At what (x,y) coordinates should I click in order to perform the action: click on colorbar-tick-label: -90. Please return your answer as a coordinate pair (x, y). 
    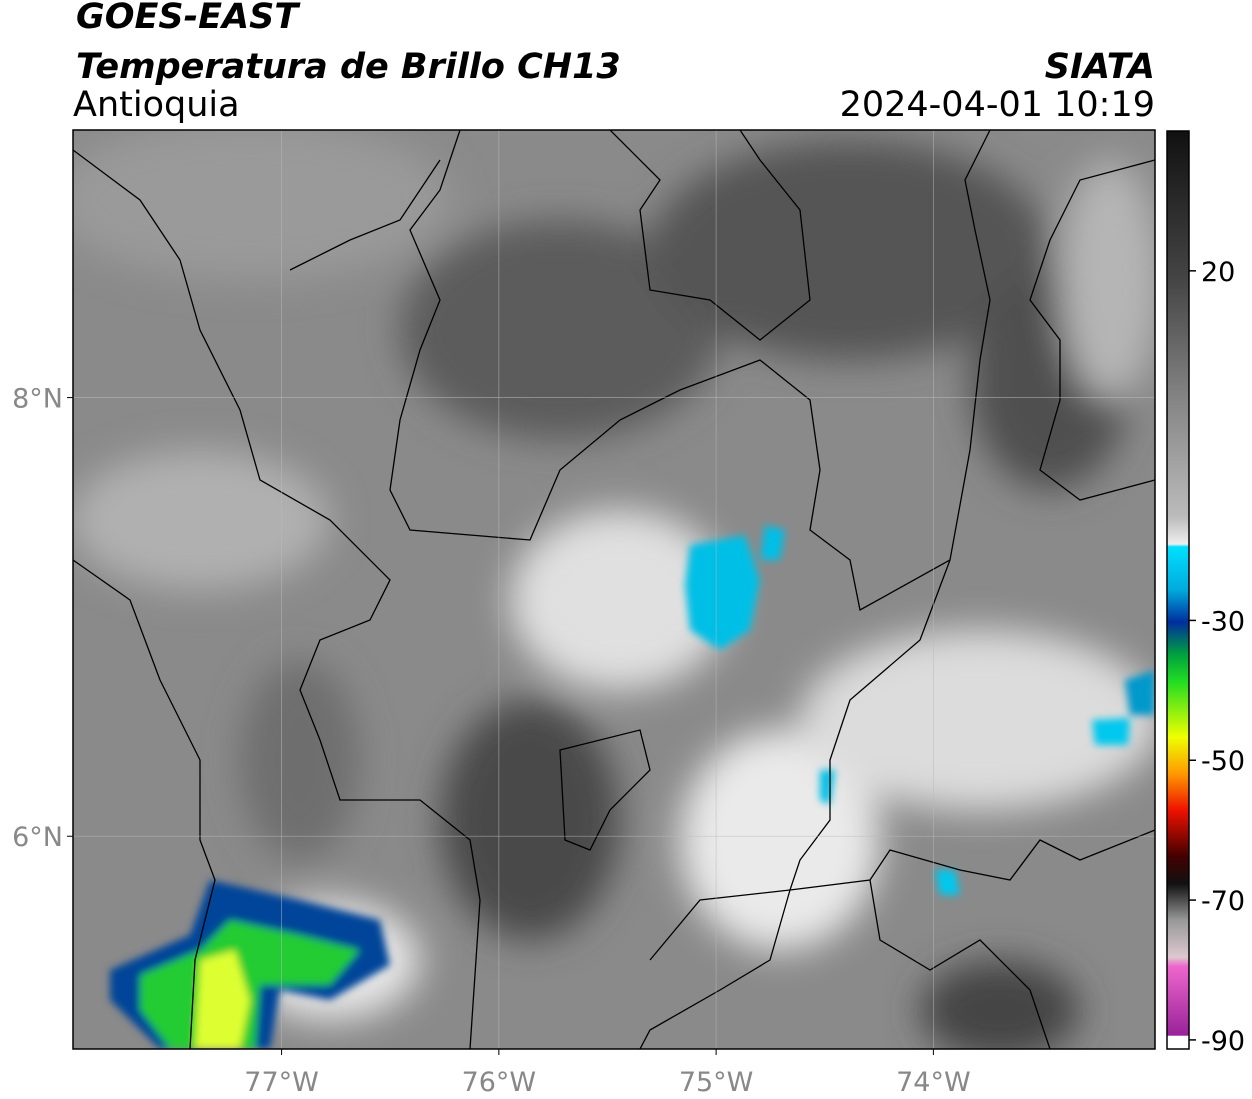
    Looking at the image, I should click on (1223, 1041).